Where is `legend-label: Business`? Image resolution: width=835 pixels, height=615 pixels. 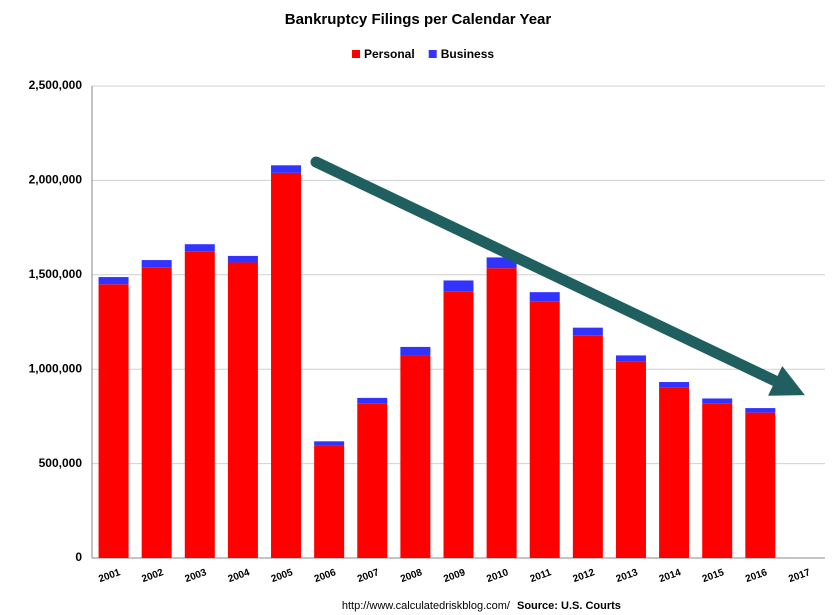
legend-label: Business is located at coordinates (468, 54).